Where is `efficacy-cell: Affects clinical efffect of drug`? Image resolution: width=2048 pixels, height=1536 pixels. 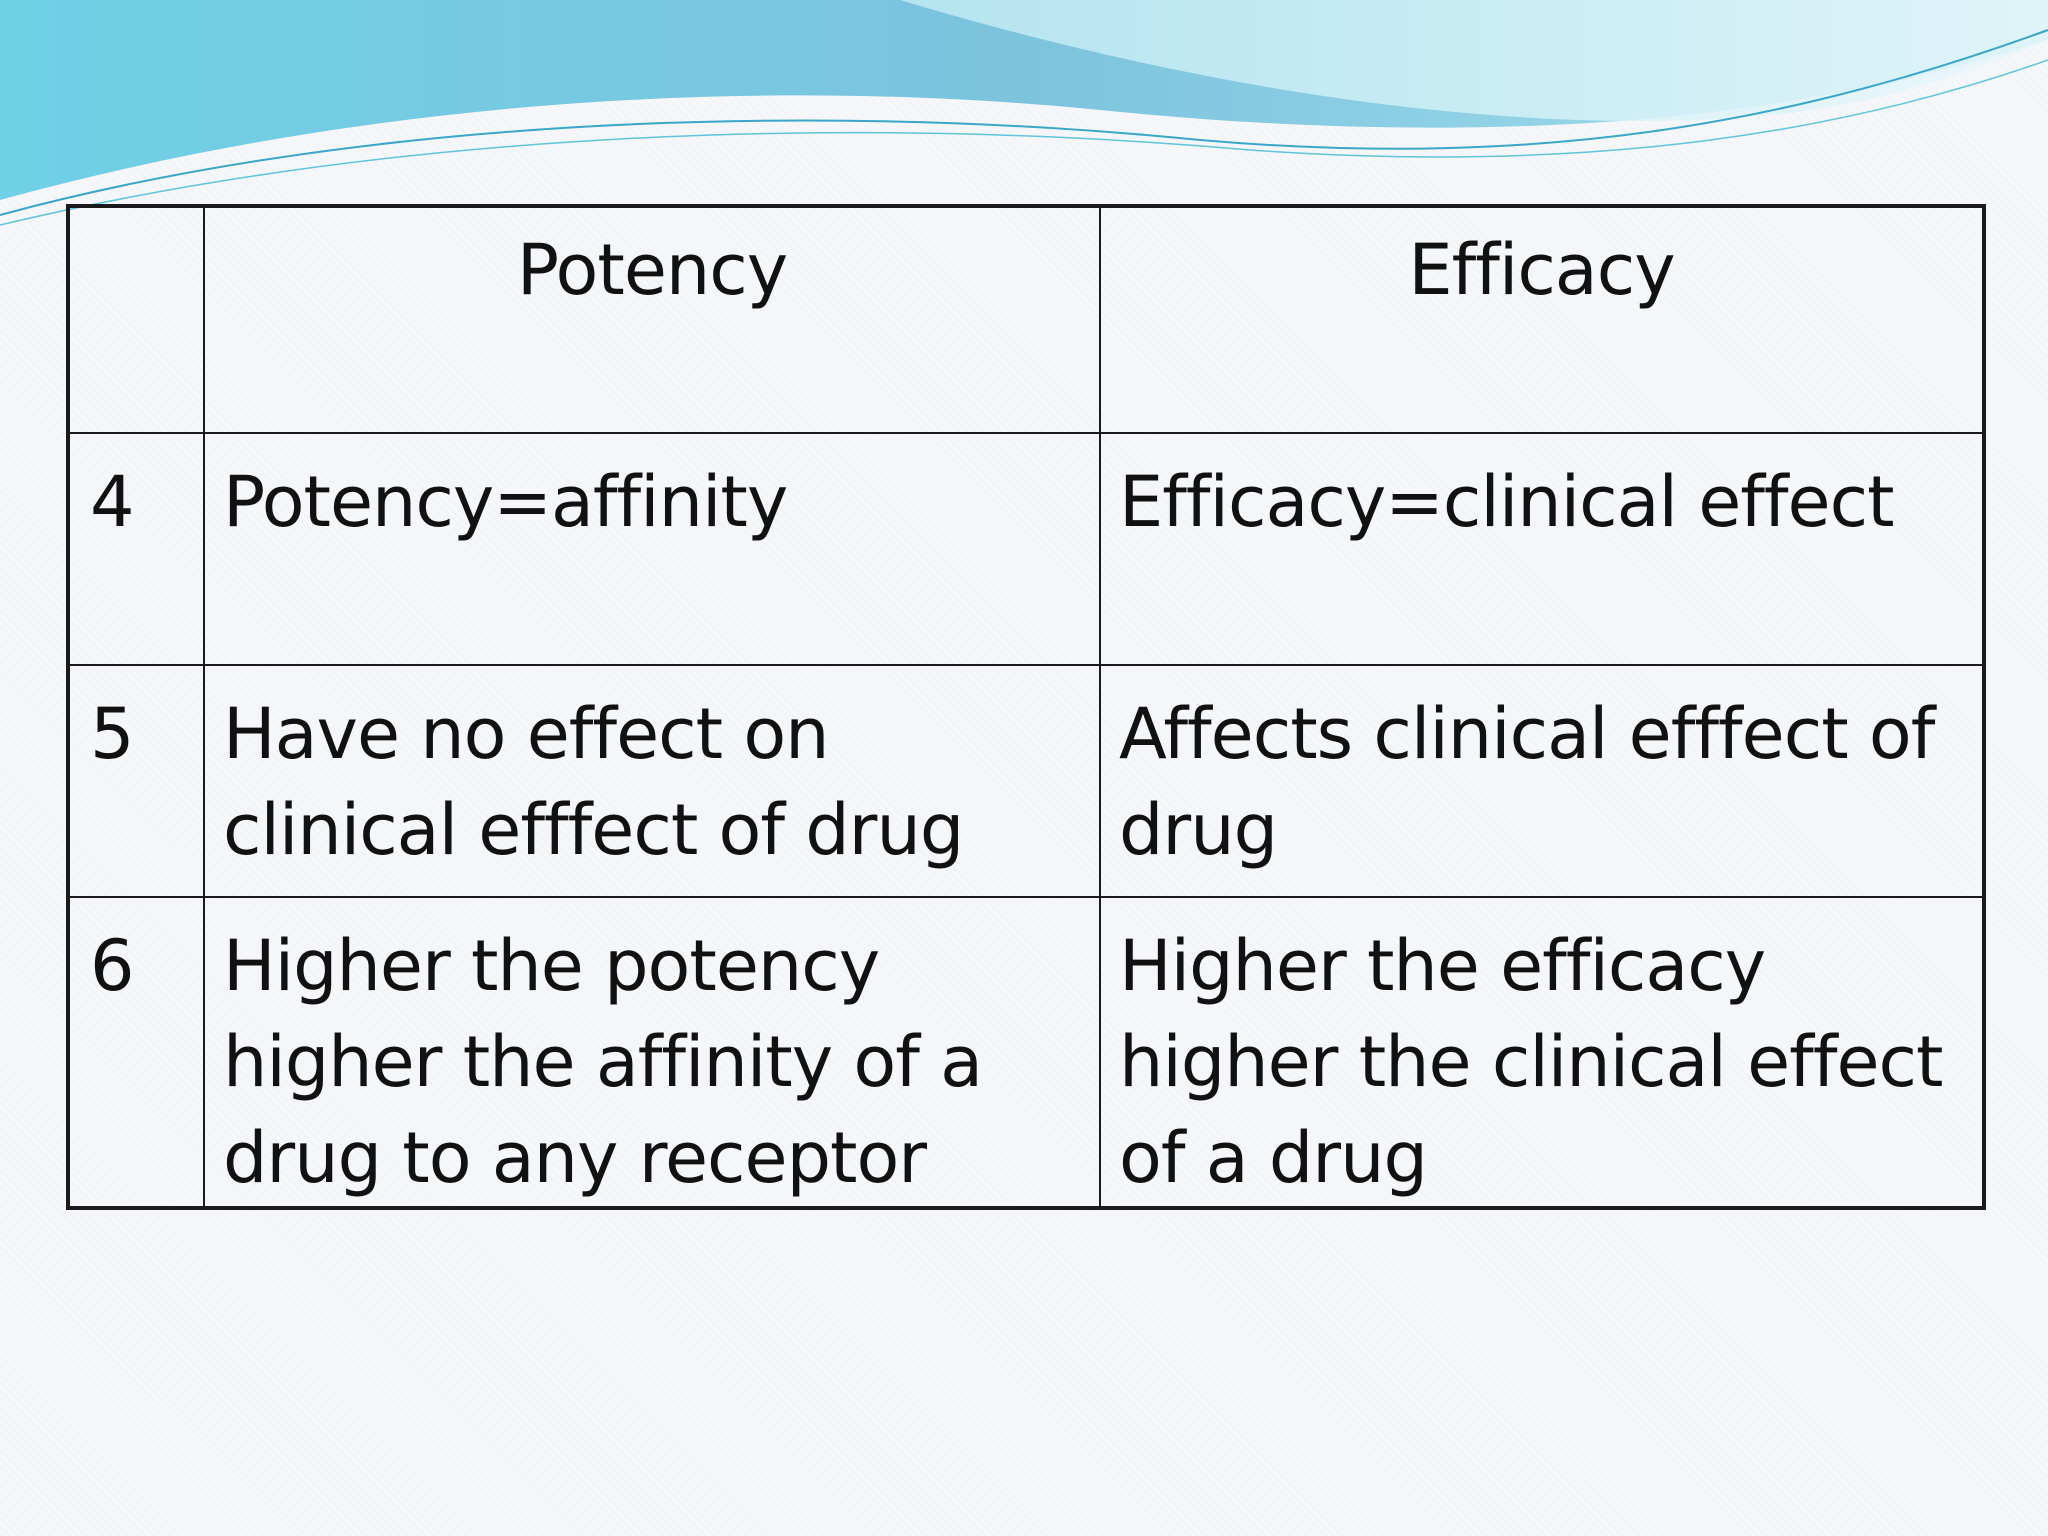 efficacy-cell: Affects clinical efffect of drug is located at coordinates (1542, 781).